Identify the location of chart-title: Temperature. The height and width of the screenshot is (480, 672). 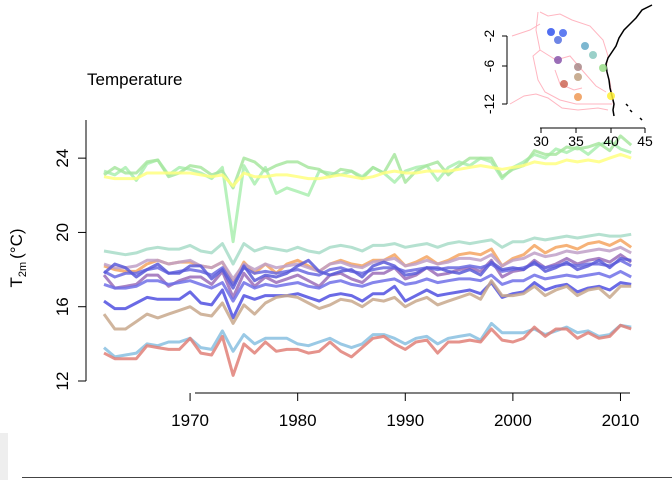
(135, 79).